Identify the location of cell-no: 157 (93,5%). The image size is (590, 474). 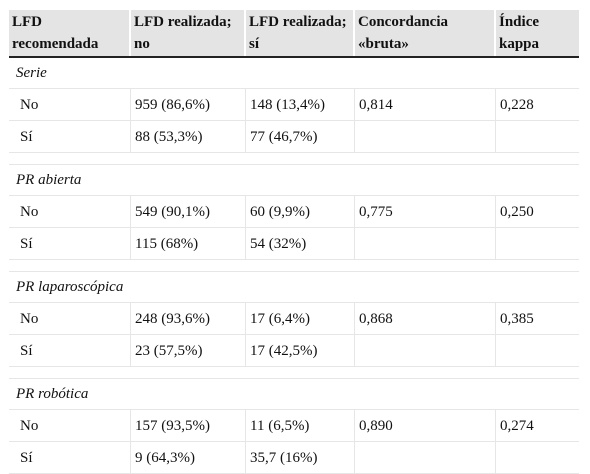
(172, 426).